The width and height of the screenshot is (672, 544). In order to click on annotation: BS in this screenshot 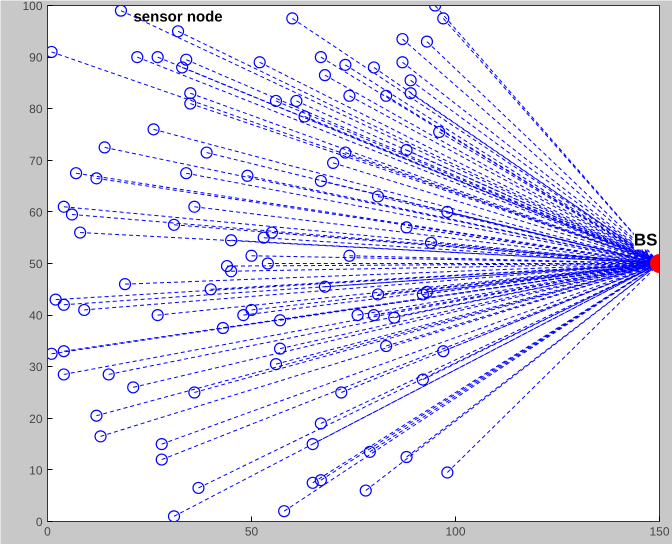, I will do `click(646, 240)`.